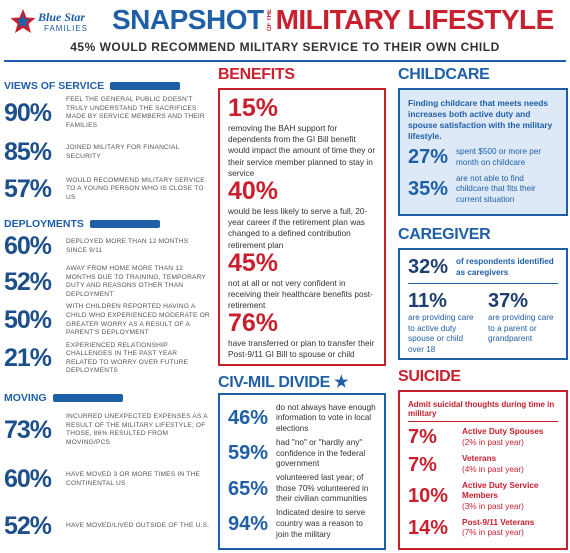 The width and height of the screenshot is (570, 553). I want to click on stat-row: 7% Veterans (4% in past year), so click(483, 465).